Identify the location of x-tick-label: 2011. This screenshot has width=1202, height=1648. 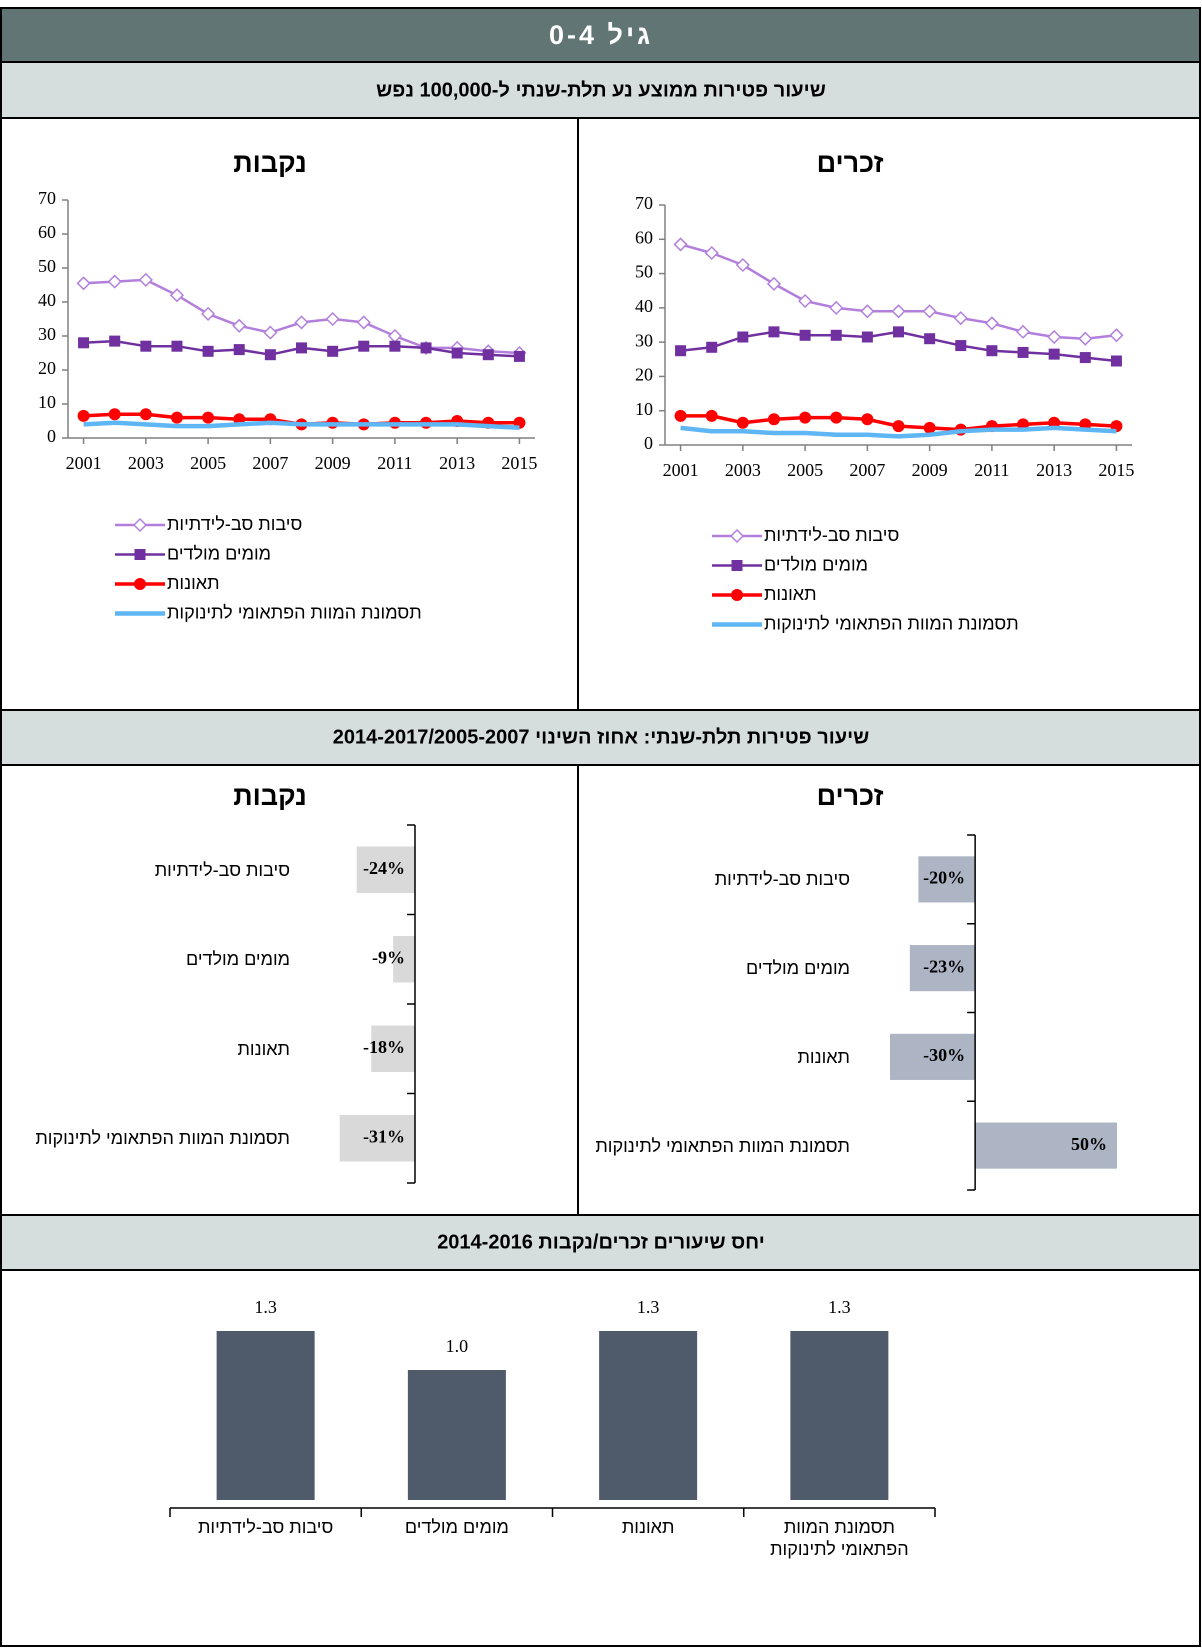
(394, 463).